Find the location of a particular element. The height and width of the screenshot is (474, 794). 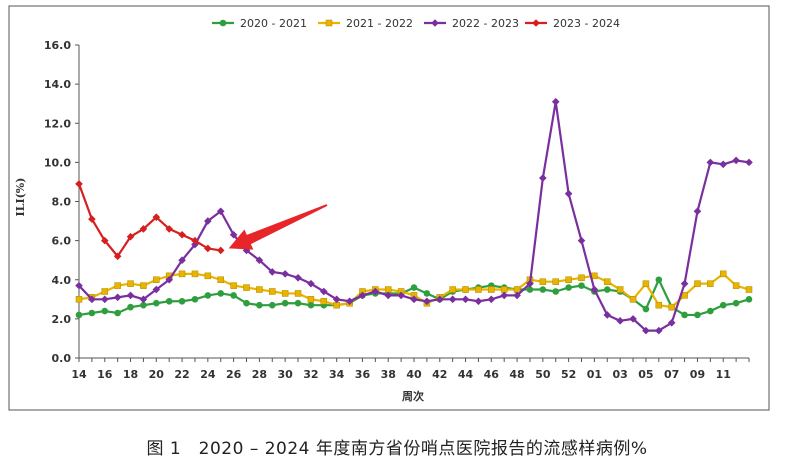

legend-label: 2023 - 2024 is located at coordinates (586, 23).